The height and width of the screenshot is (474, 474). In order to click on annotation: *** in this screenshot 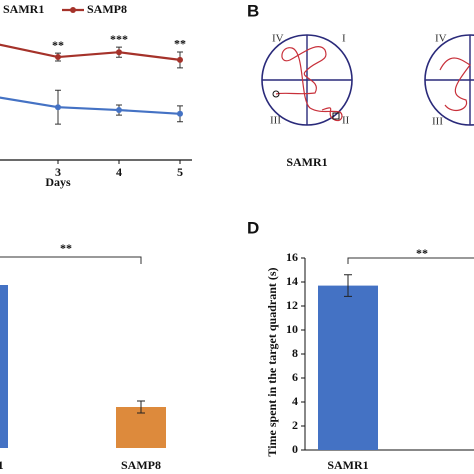, I will do `click(119, 39)`.